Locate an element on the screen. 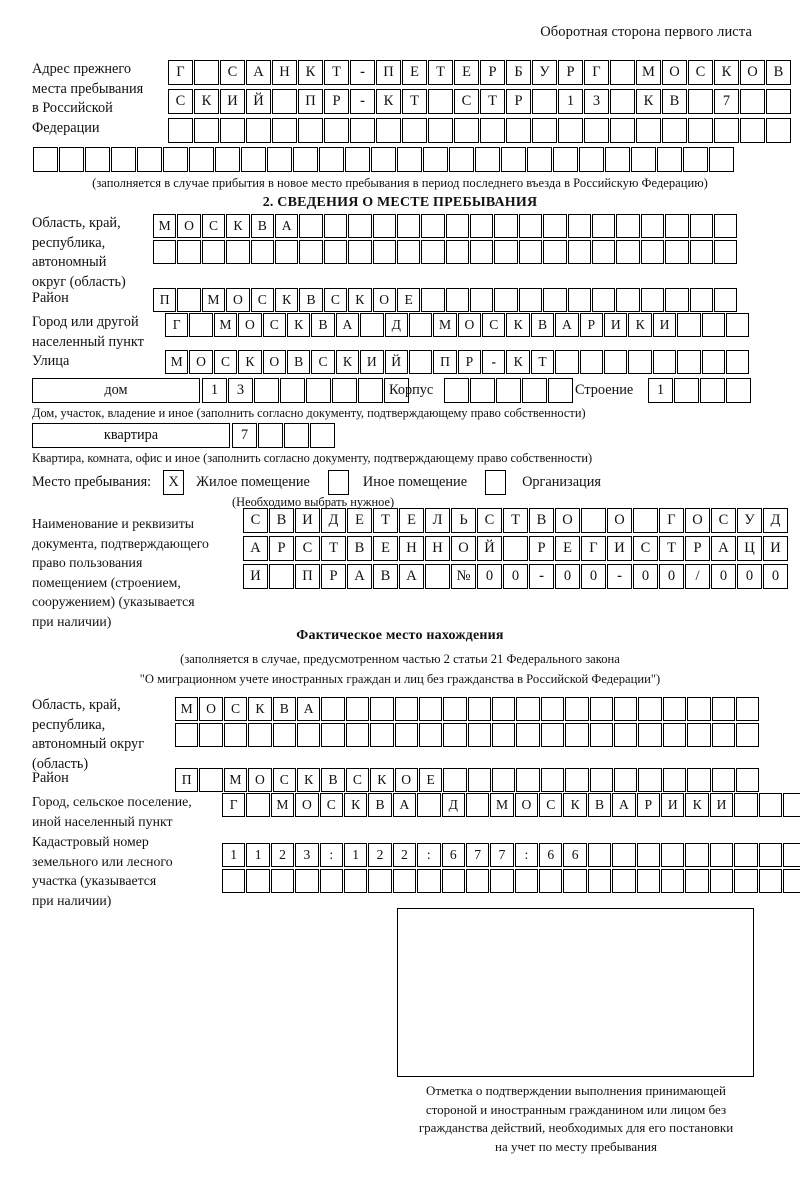 The width and height of the screenshot is (800, 1180). char-cell: 2 is located at coordinates (404, 855).